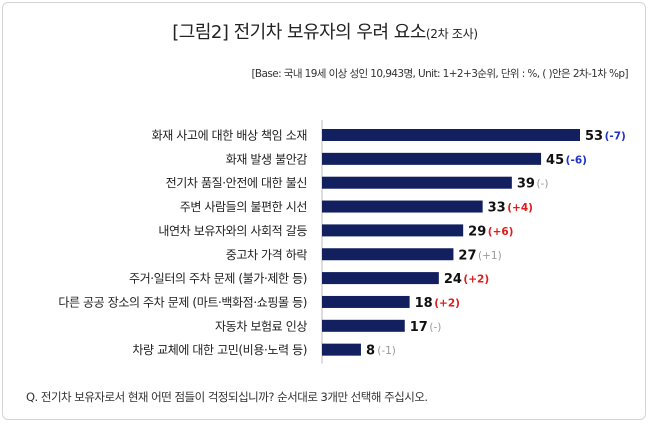  I want to click on value-label: 18, so click(424, 303).